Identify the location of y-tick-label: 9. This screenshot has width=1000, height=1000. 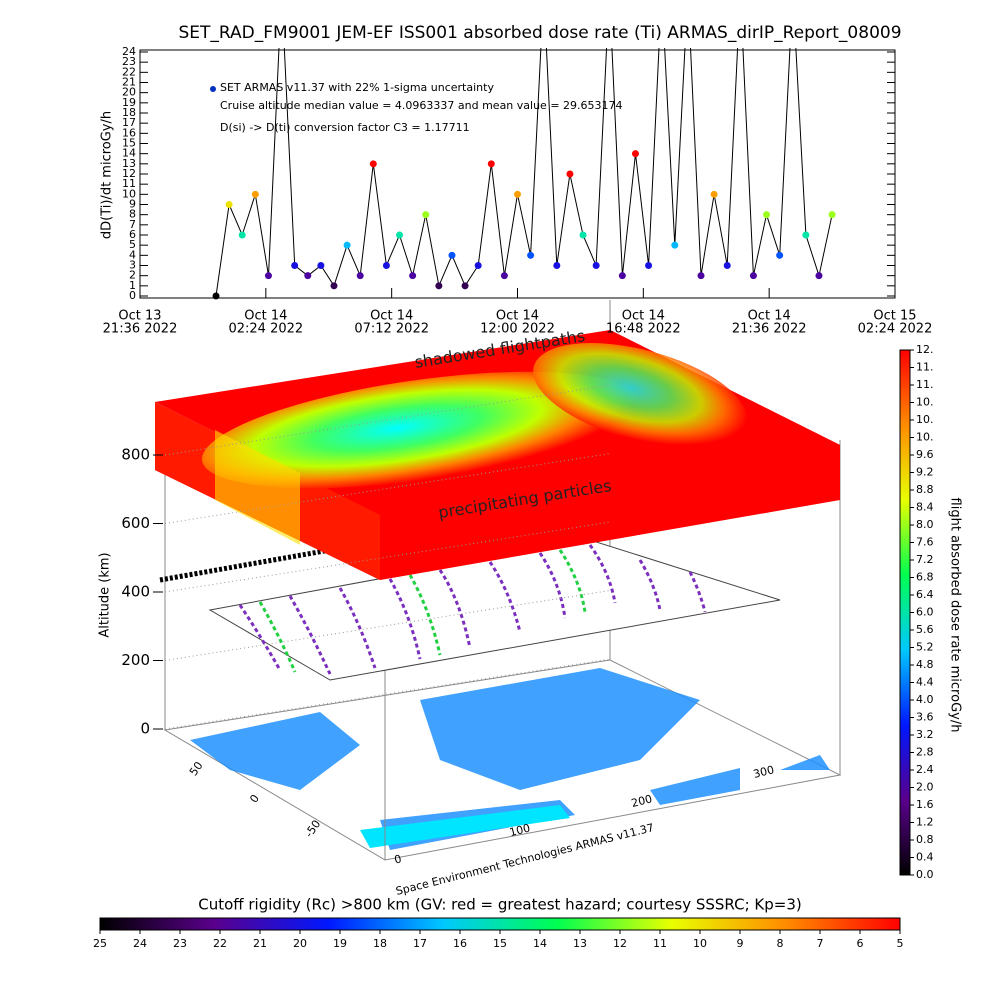
(132, 204).